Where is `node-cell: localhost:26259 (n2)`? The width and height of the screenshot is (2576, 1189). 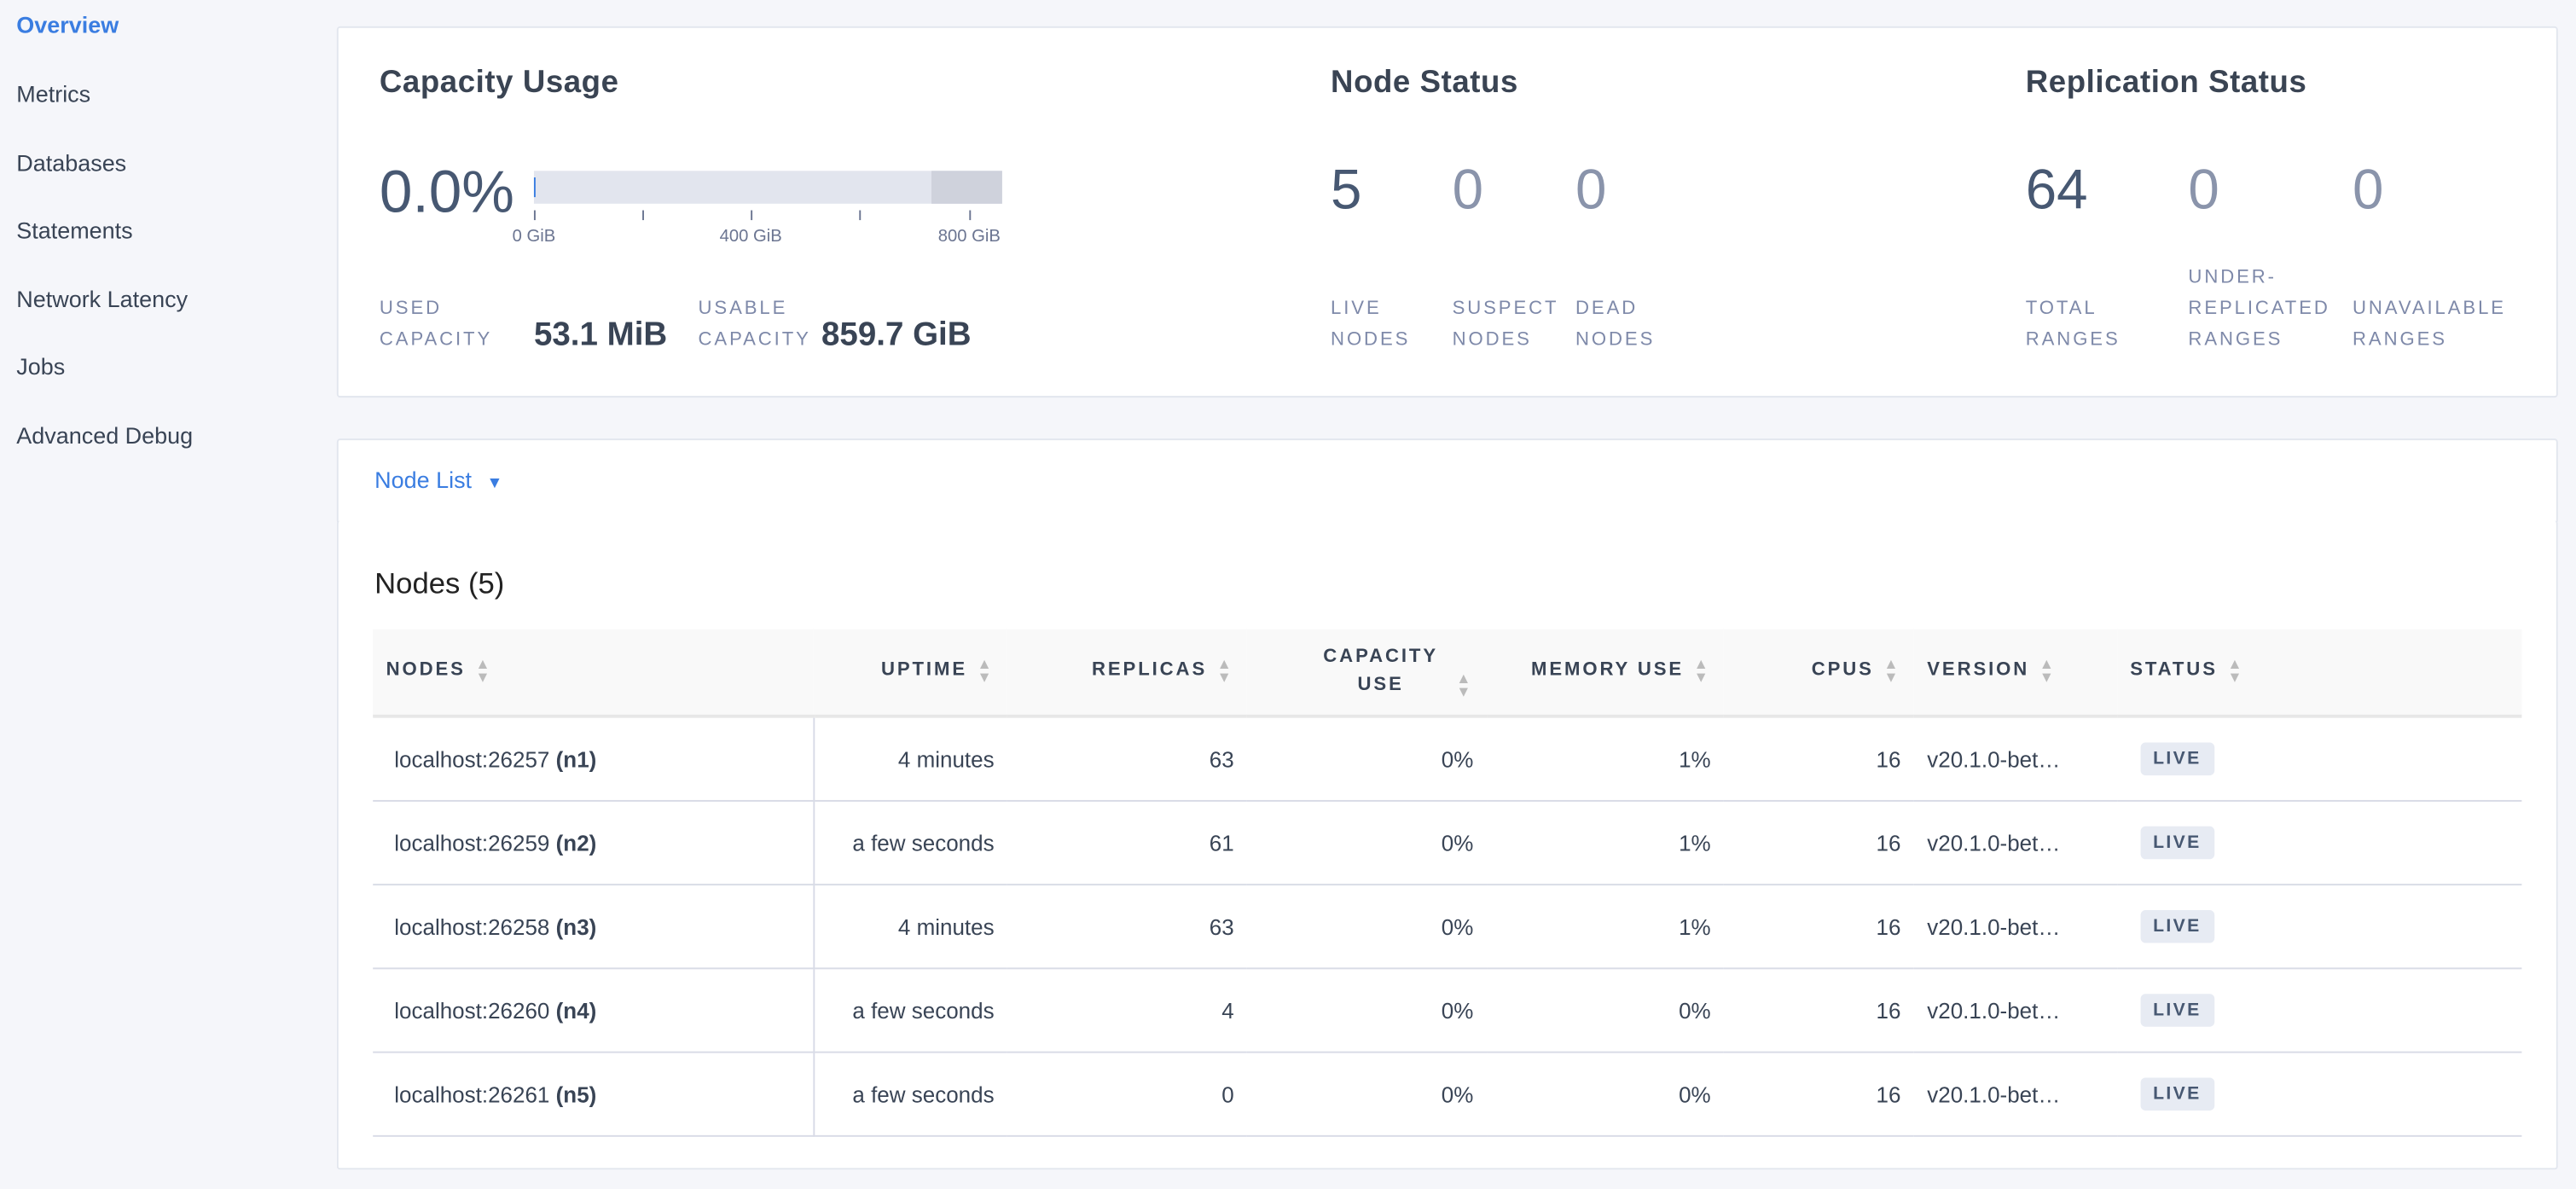
node-cell: localhost:26259 (n2) is located at coordinates (594, 843).